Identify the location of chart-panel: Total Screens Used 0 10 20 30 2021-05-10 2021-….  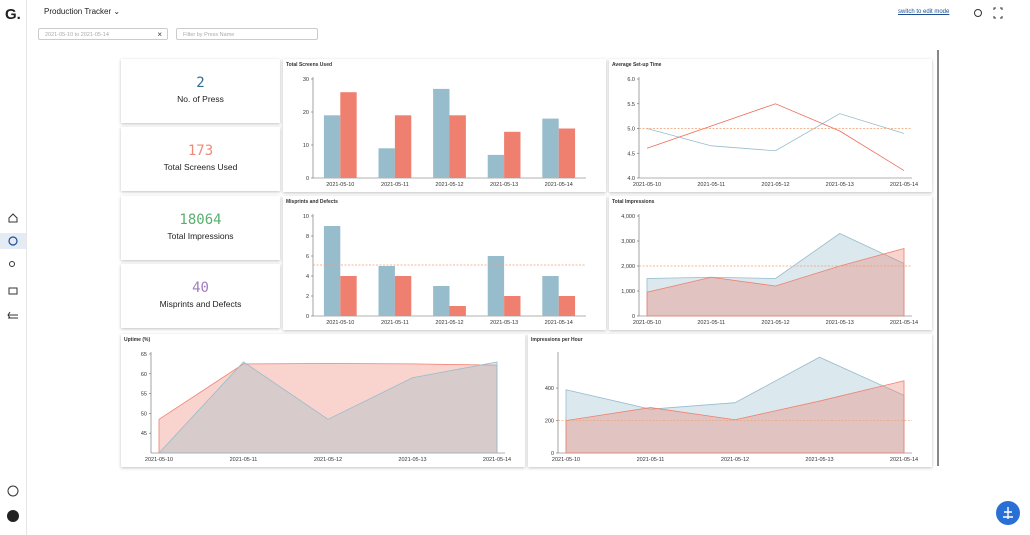
(444, 125).